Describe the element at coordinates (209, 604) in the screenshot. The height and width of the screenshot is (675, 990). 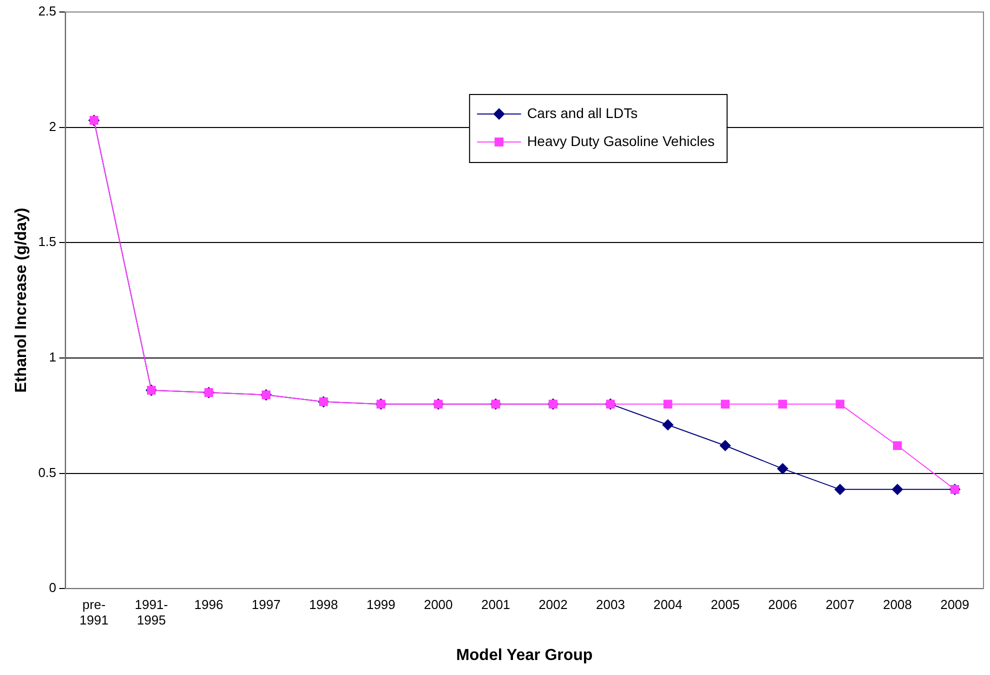
I see `x-tick-label: 1996` at that location.